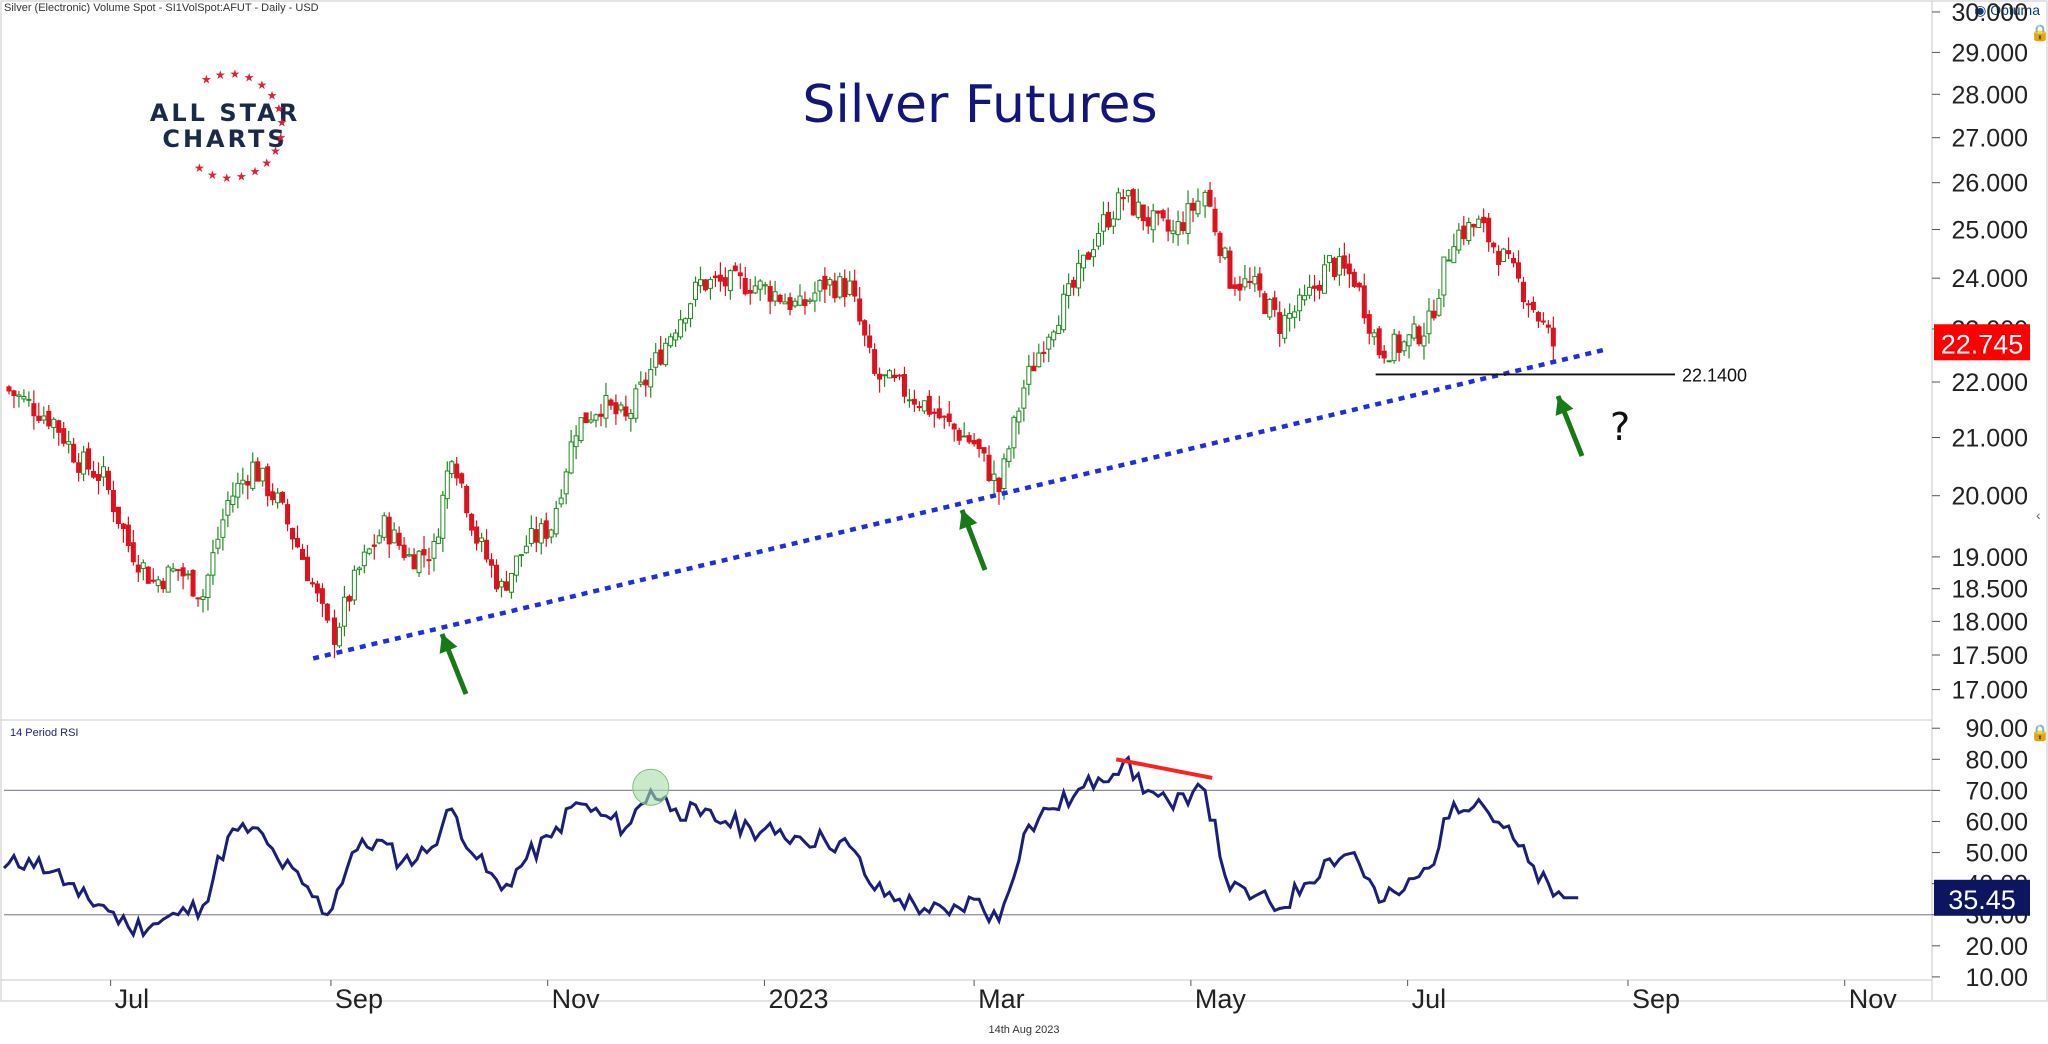  Describe the element at coordinates (1990, 691) in the screenshot. I see `price-tick-label: 17.000` at that location.